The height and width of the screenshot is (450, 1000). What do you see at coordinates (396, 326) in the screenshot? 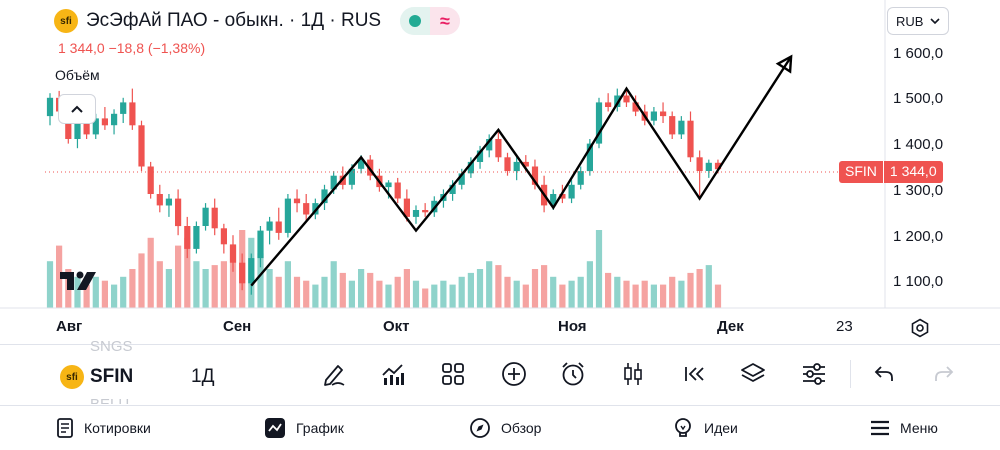
I see `time-tick: Окт` at bounding box center [396, 326].